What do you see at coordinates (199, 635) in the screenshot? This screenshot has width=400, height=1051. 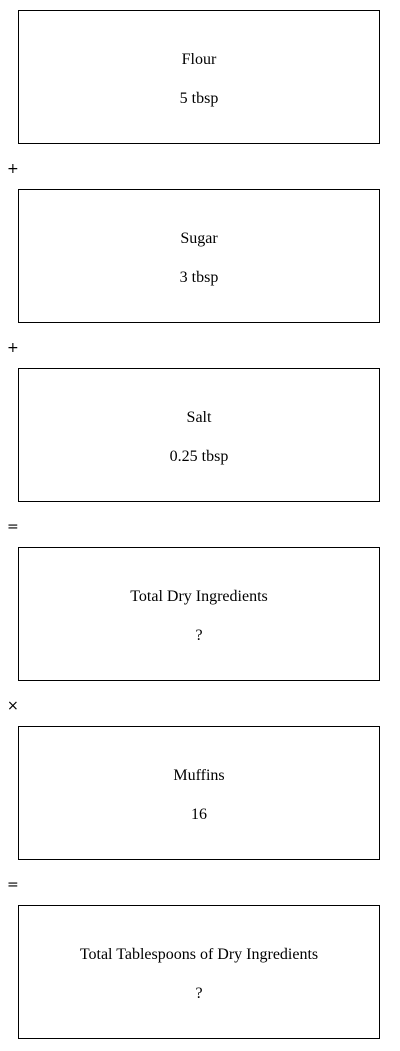 I see `total-dry-ingredients-value: ?` at bounding box center [199, 635].